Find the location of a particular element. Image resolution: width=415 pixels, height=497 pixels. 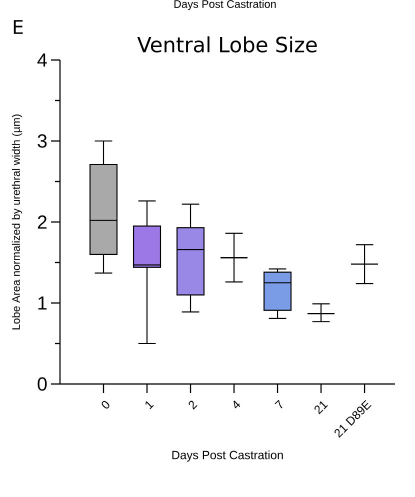

y-tick-label: 4 is located at coordinates (42, 60).